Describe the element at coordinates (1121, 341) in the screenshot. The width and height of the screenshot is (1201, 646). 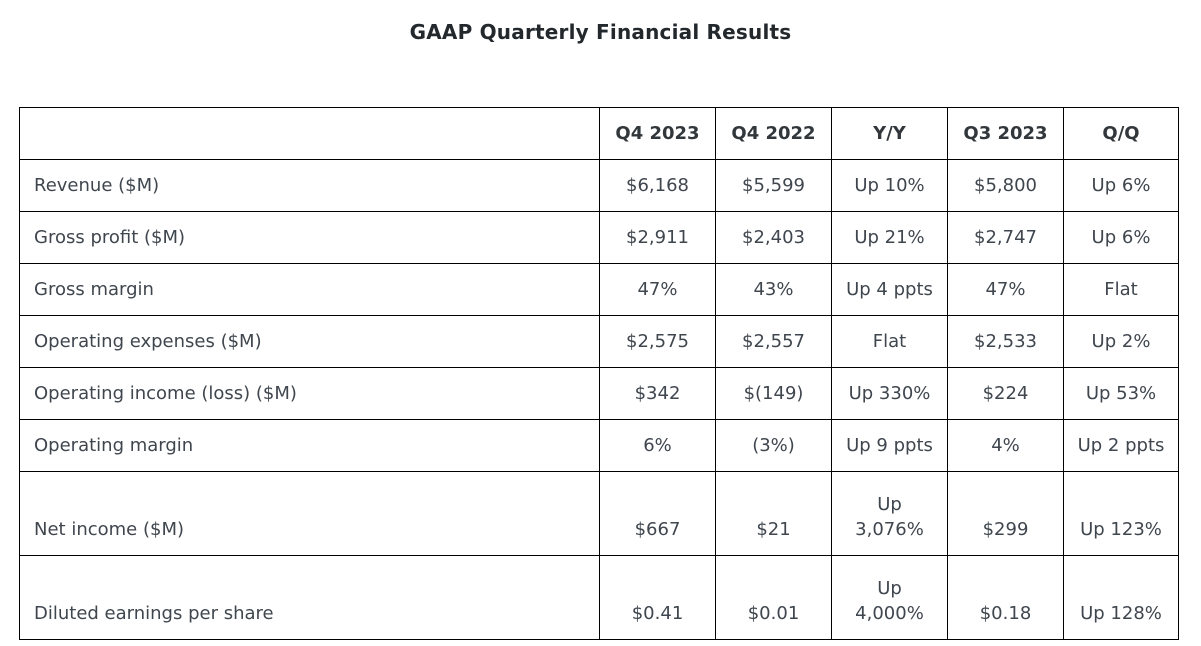
I see `value-cell: Up 2%` at that location.